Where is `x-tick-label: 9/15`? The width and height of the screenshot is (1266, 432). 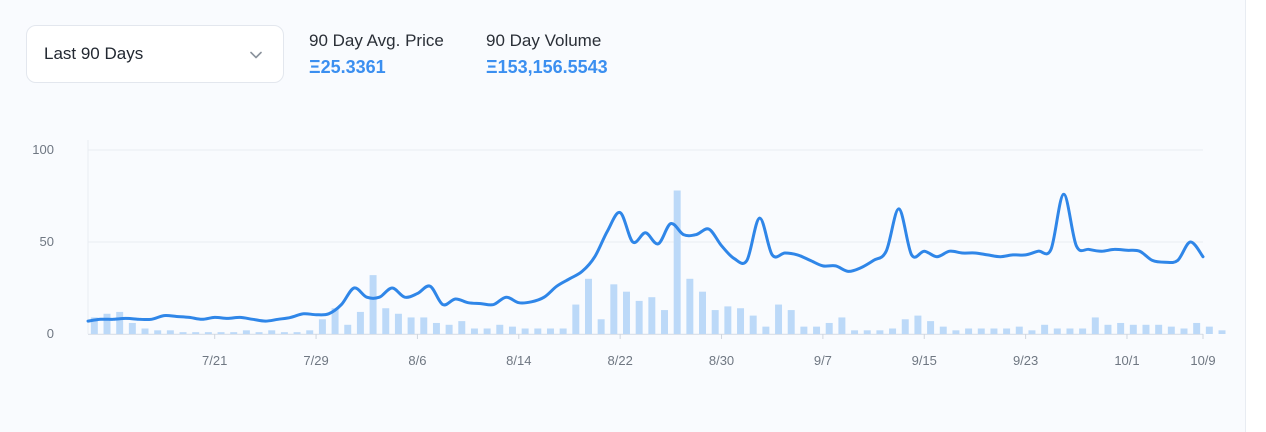 x-tick-label: 9/15 is located at coordinates (924, 360).